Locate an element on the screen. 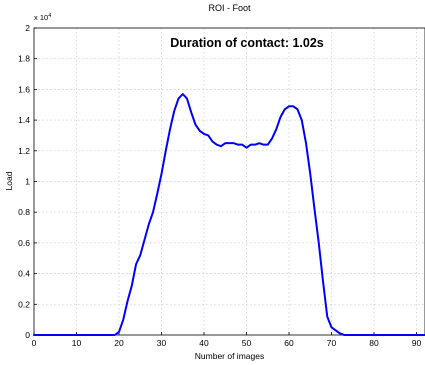 The image size is (425, 365). x-tick-label: 30 is located at coordinates (162, 343).